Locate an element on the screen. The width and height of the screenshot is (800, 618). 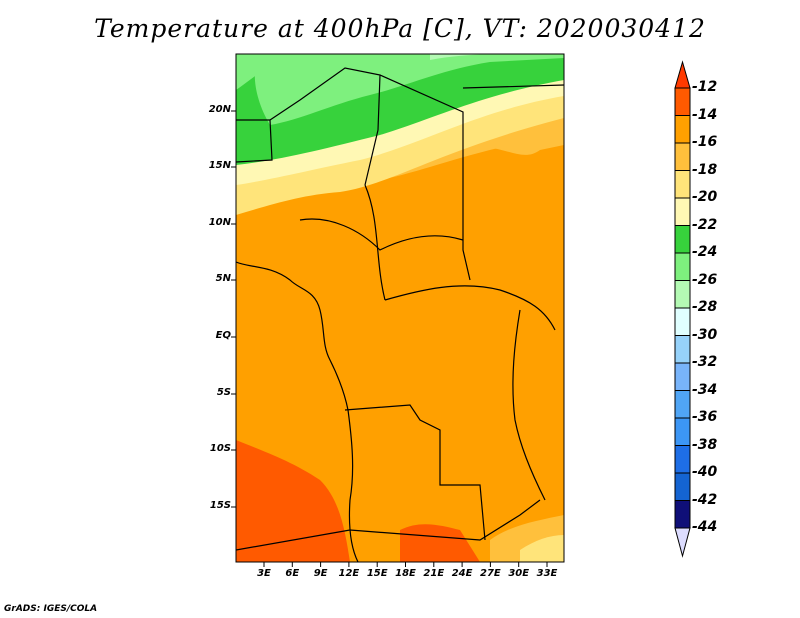
colorbar-label: -14 is located at coordinates (705, 114).